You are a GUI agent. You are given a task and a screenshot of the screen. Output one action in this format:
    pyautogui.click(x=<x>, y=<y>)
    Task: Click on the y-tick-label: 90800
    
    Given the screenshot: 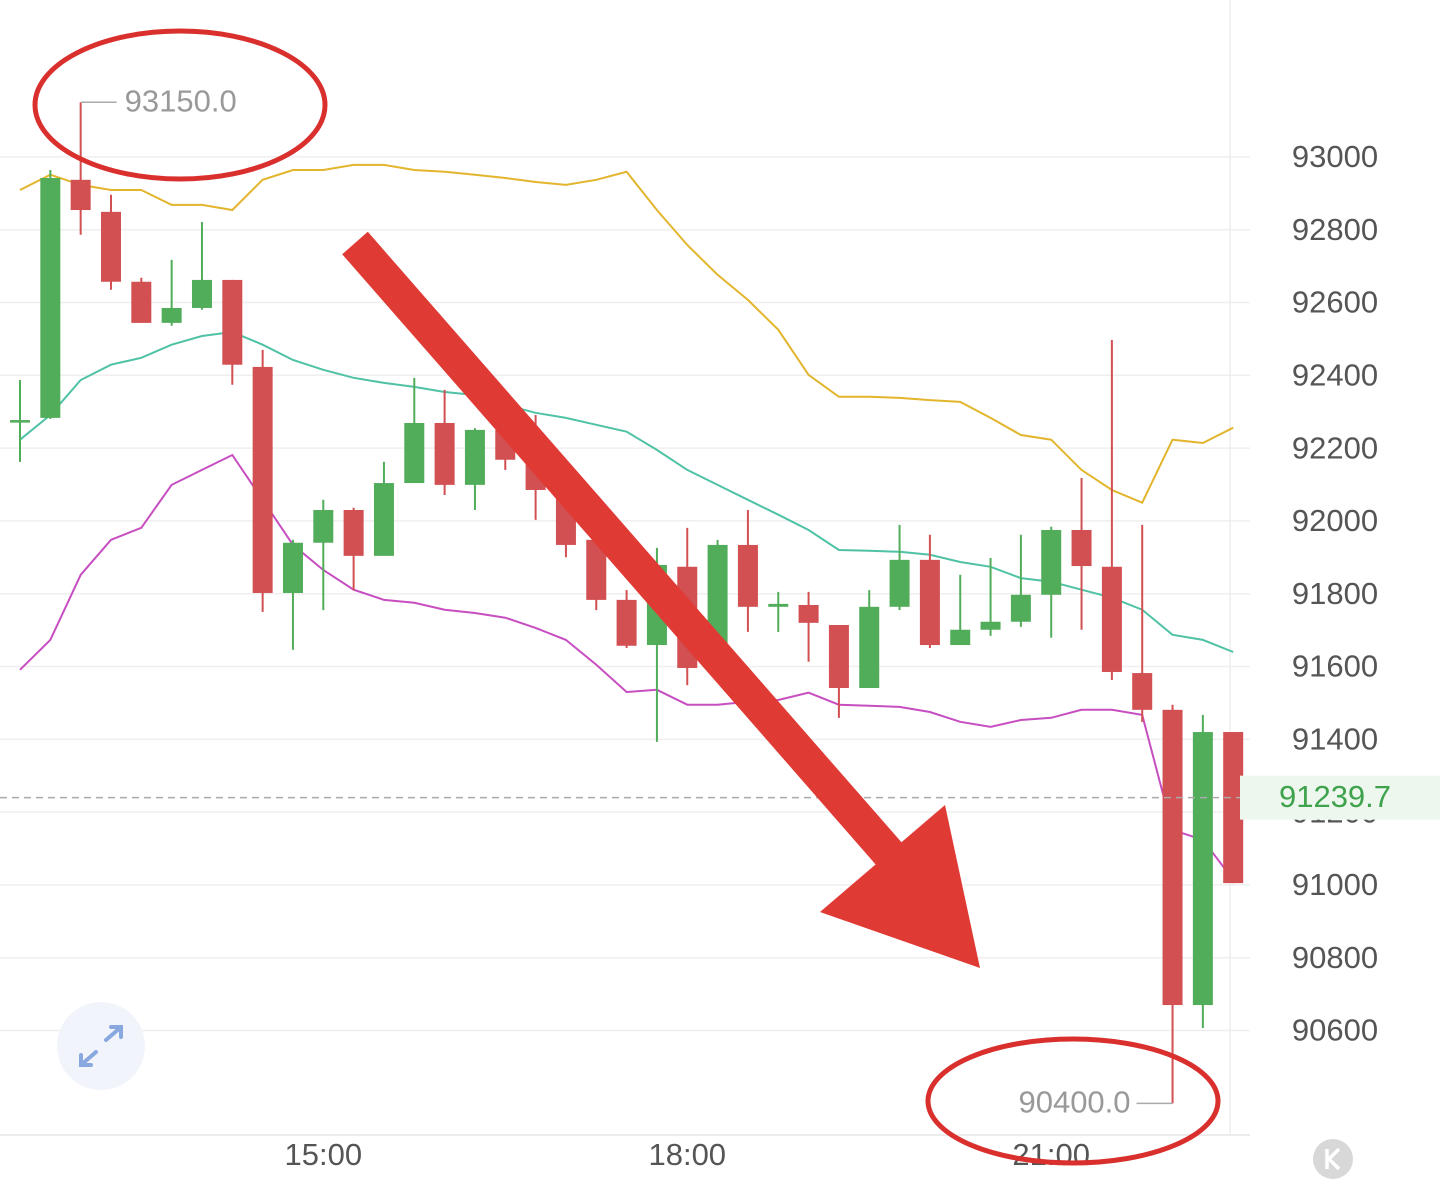 What is the action you would take?
    pyautogui.click(x=1335, y=957)
    